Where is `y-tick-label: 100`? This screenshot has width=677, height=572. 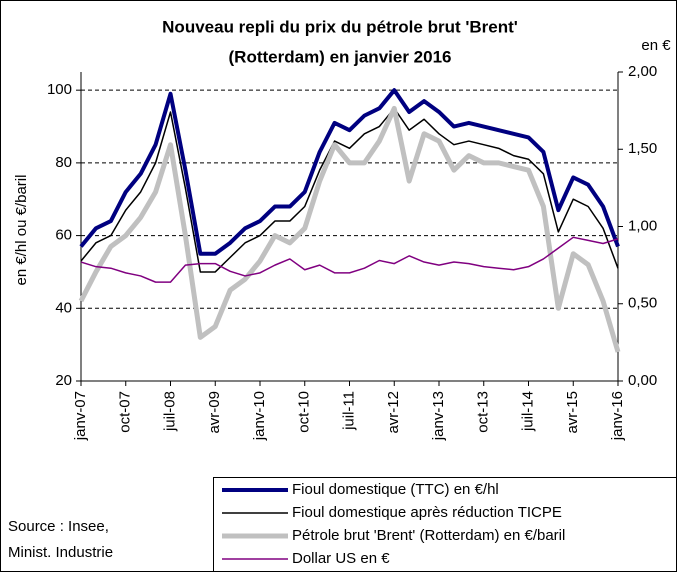 y-tick-label: 100 is located at coordinates (59, 89).